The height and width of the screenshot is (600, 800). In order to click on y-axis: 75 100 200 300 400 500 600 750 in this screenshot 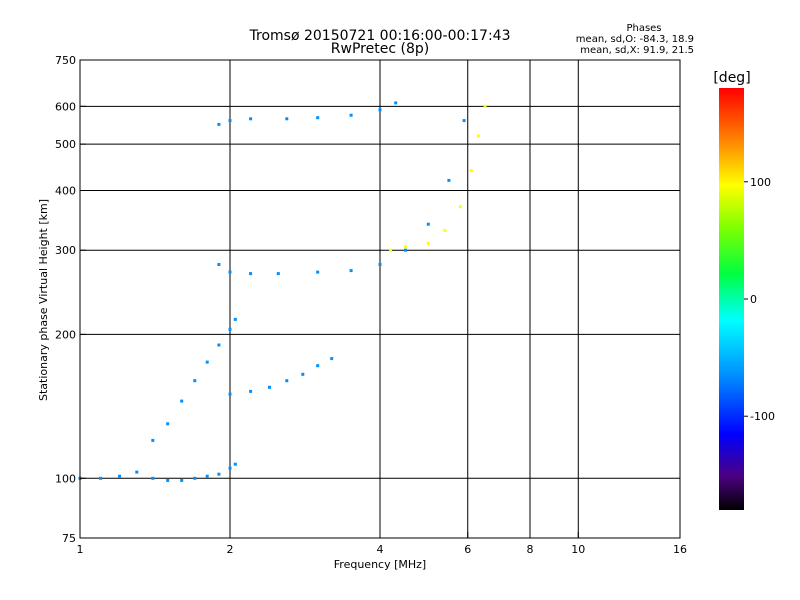, I will do `click(70, 299)`.